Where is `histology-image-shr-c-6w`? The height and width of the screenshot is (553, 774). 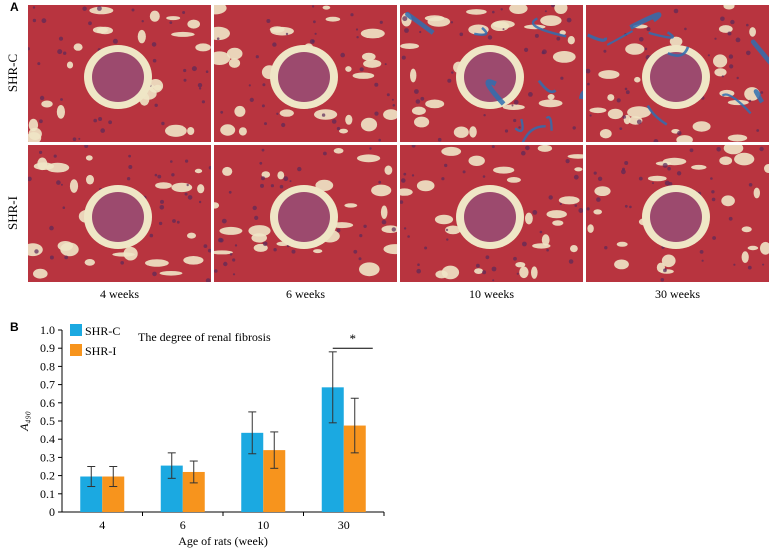 histology-image-shr-c-6w is located at coordinates (305, 73).